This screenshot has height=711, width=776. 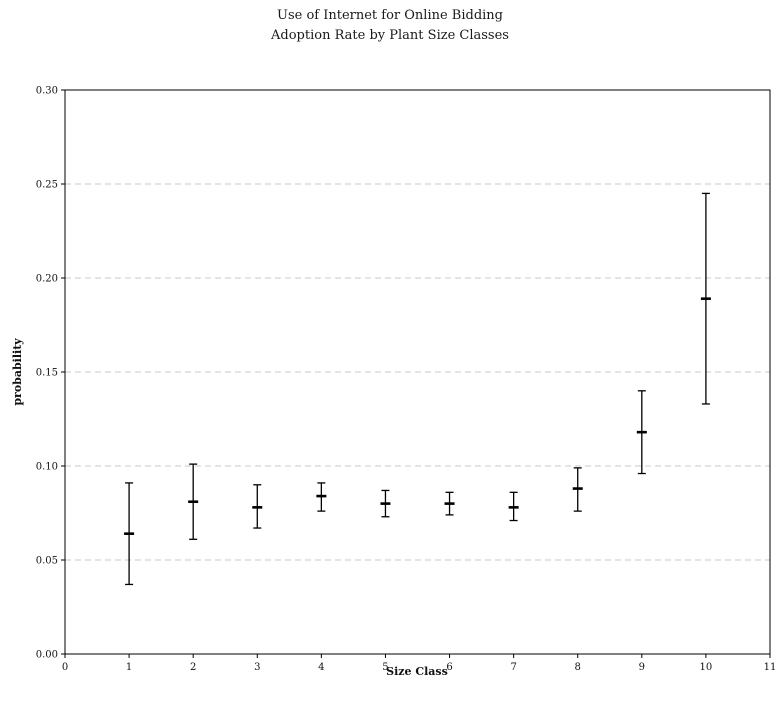 I want to click on x-tick-label: 0, so click(x=65, y=667).